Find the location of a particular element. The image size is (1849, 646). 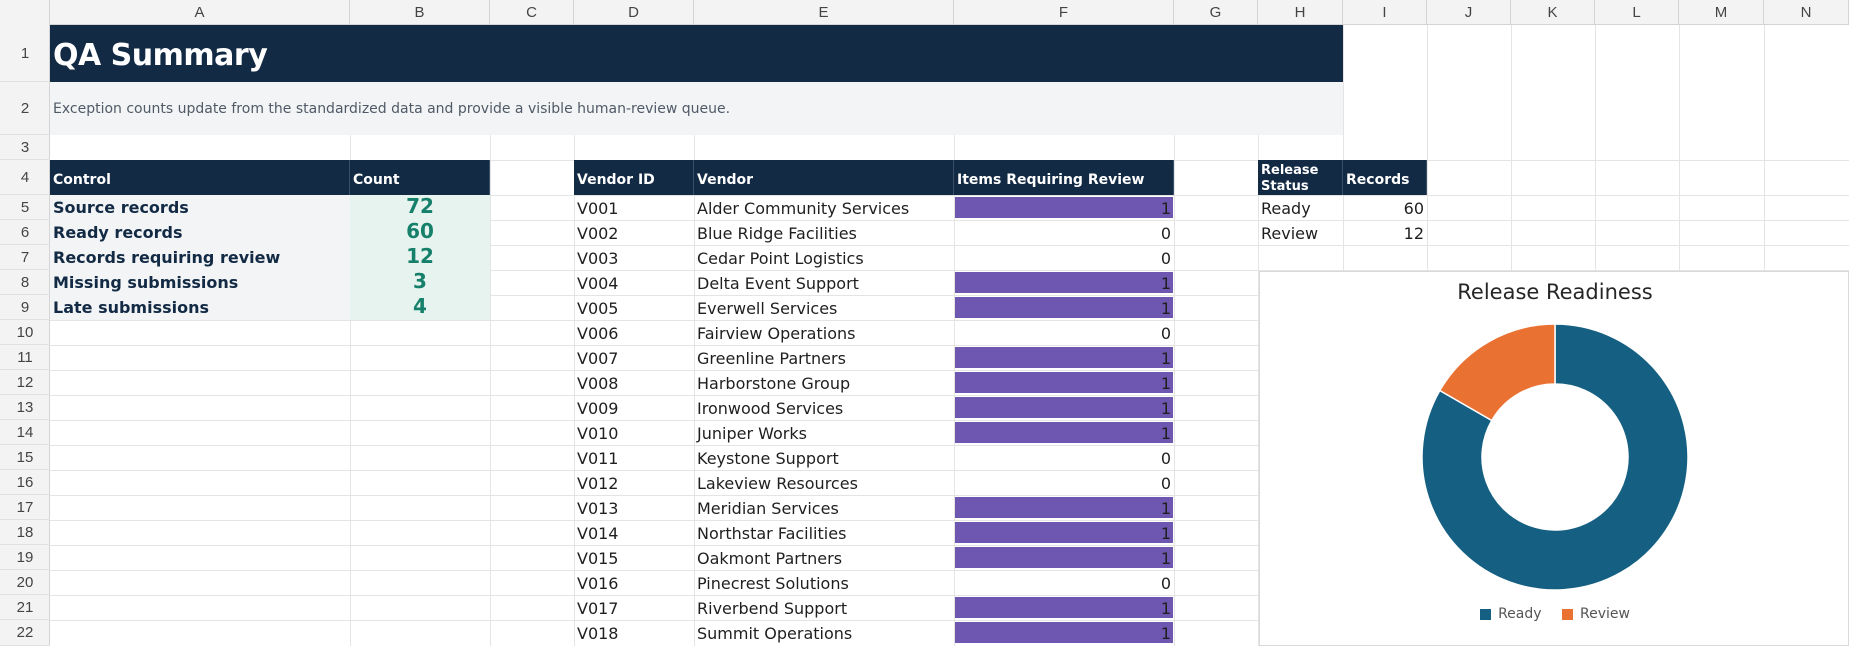

vendor-name-cell: Lakeview Resources is located at coordinates (777, 483).